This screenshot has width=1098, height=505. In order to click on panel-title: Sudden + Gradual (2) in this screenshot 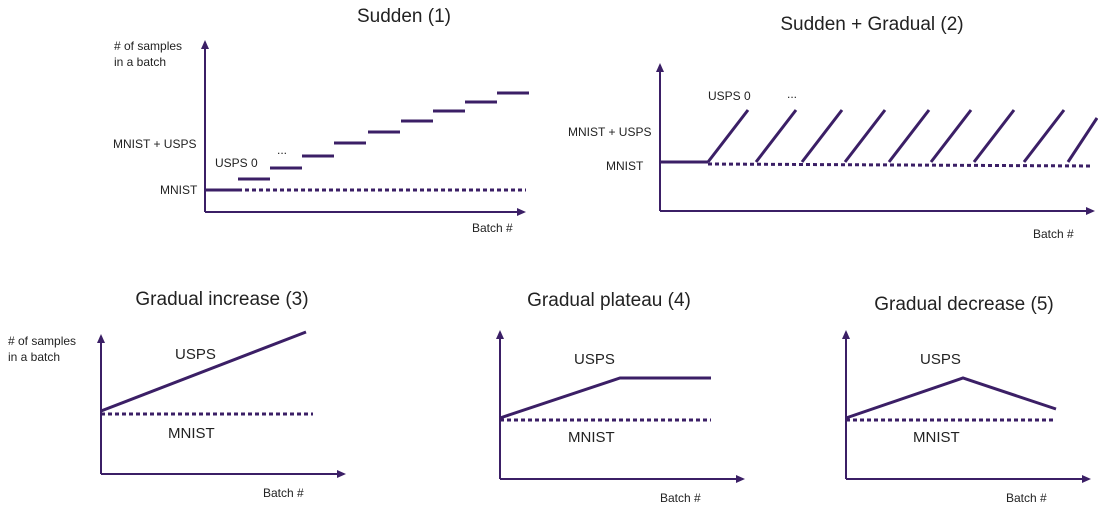, I will do `click(871, 24)`.